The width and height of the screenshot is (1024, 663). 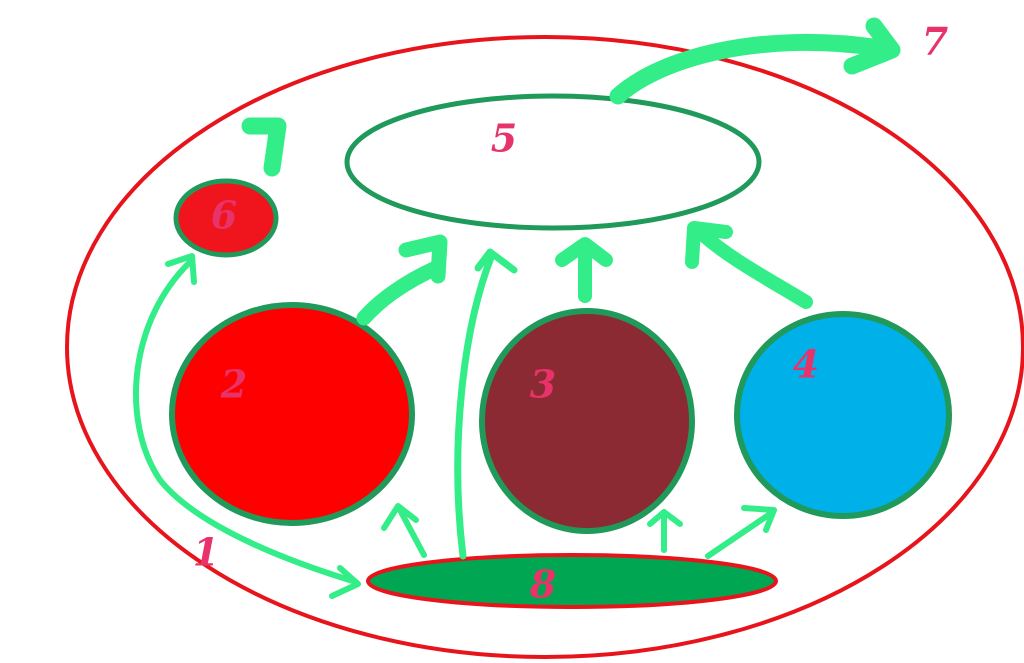 I want to click on label-6: 6, so click(x=224, y=215).